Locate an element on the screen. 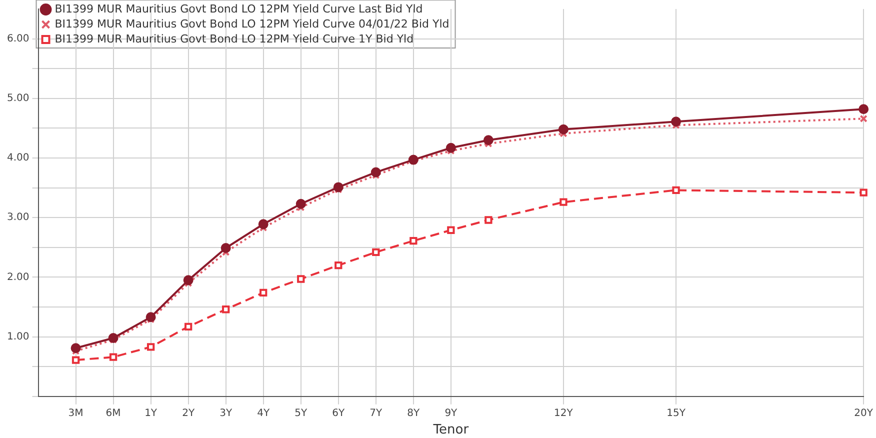  x-tick-label: 3Y is located at coordinates (226, 413).